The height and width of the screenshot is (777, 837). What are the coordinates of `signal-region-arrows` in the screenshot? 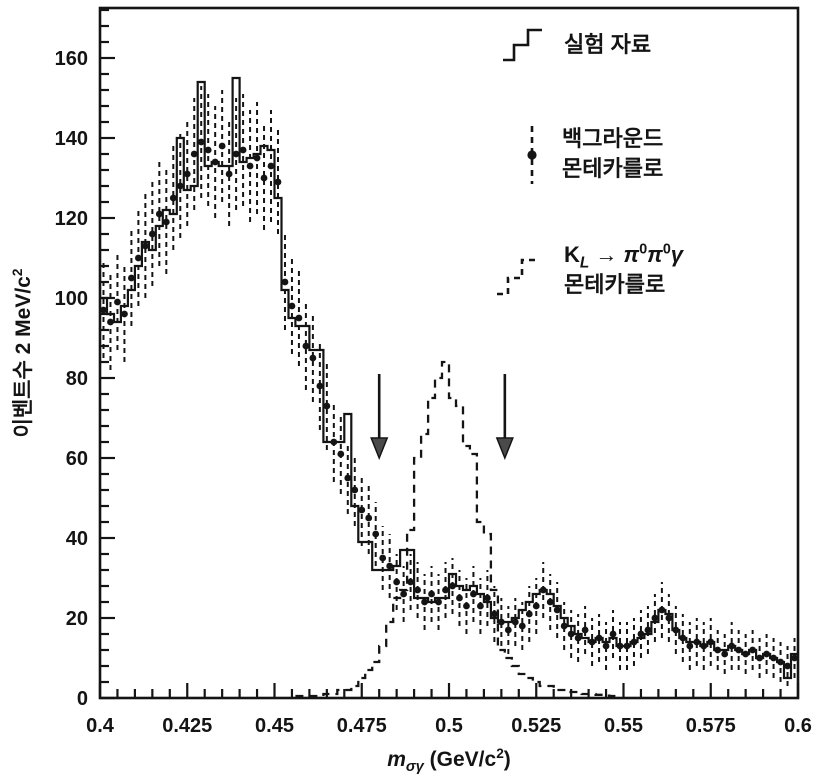 It's located at (442, 417).